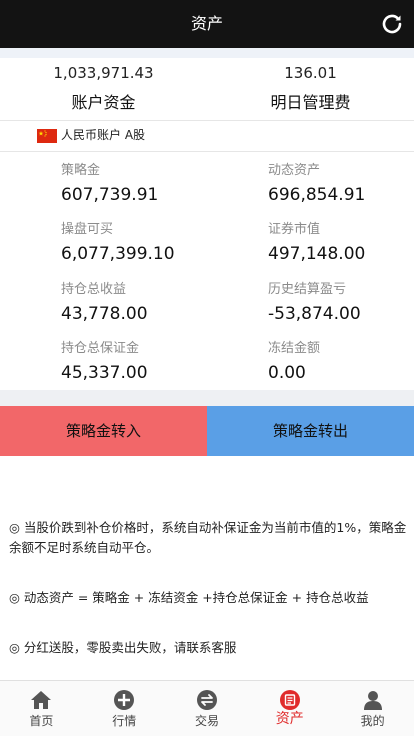 The image size is (414, 736). I want to click on refresh-icon, so click(392, 24).